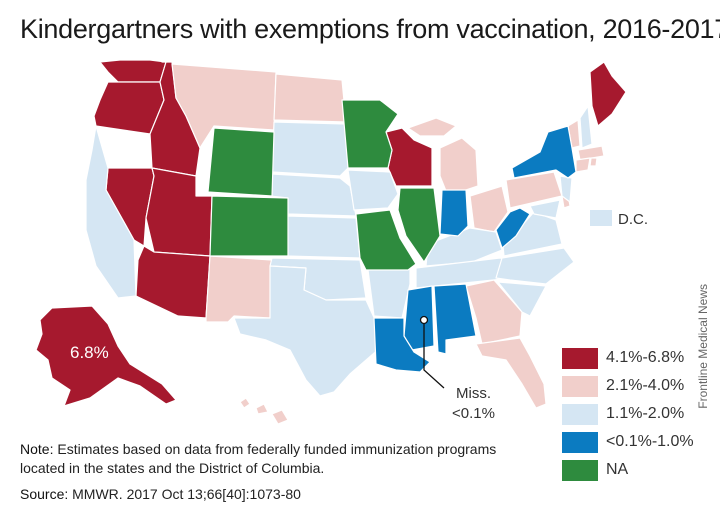 The width and height of the screenshot is (720, 528). What do you see at coordinates (645, 413) in the screenshot?
I see `legend-label: 1.1%-2.0%` at bounding box center [645, 413].